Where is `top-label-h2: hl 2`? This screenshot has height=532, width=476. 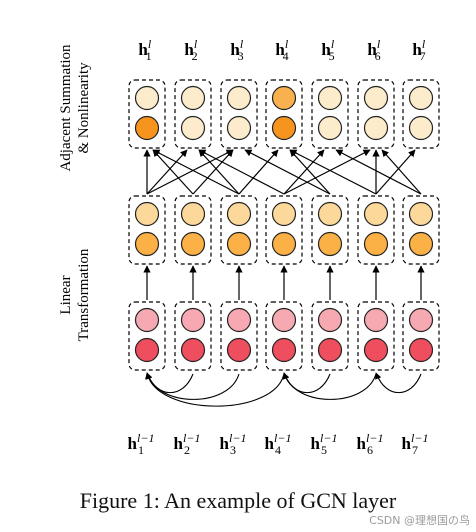 top-label-h2: hl 2 is located at coordinates (190, 50).